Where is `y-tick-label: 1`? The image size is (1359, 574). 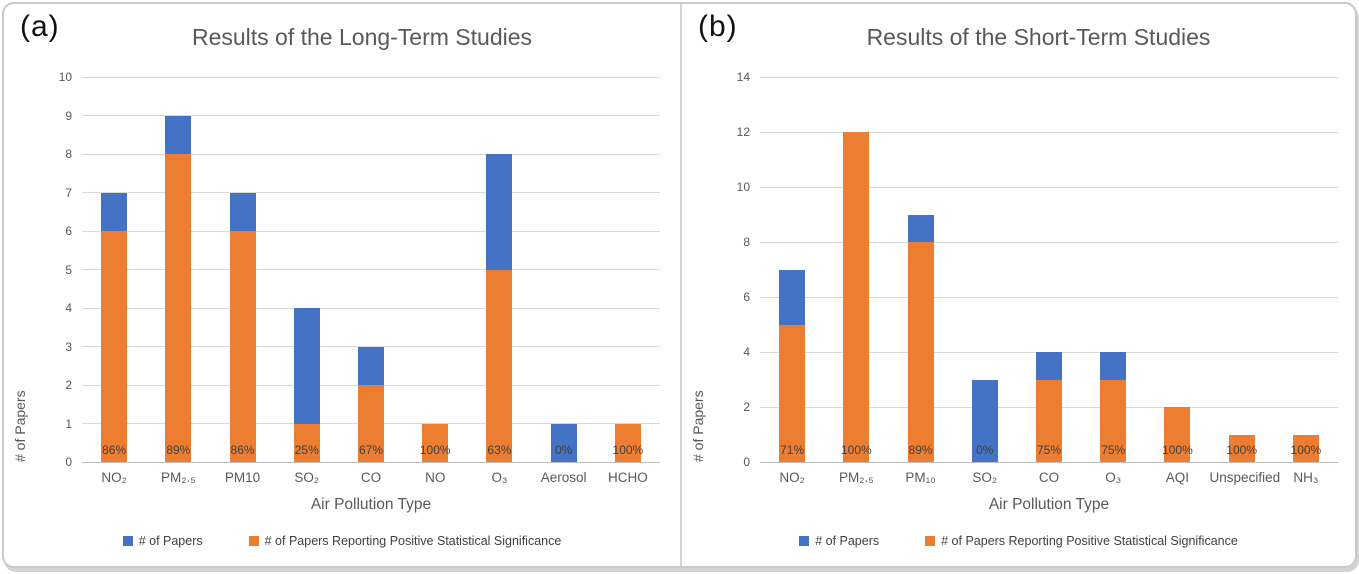 y-tick-label: 1 is located at coordinates (68, 423).